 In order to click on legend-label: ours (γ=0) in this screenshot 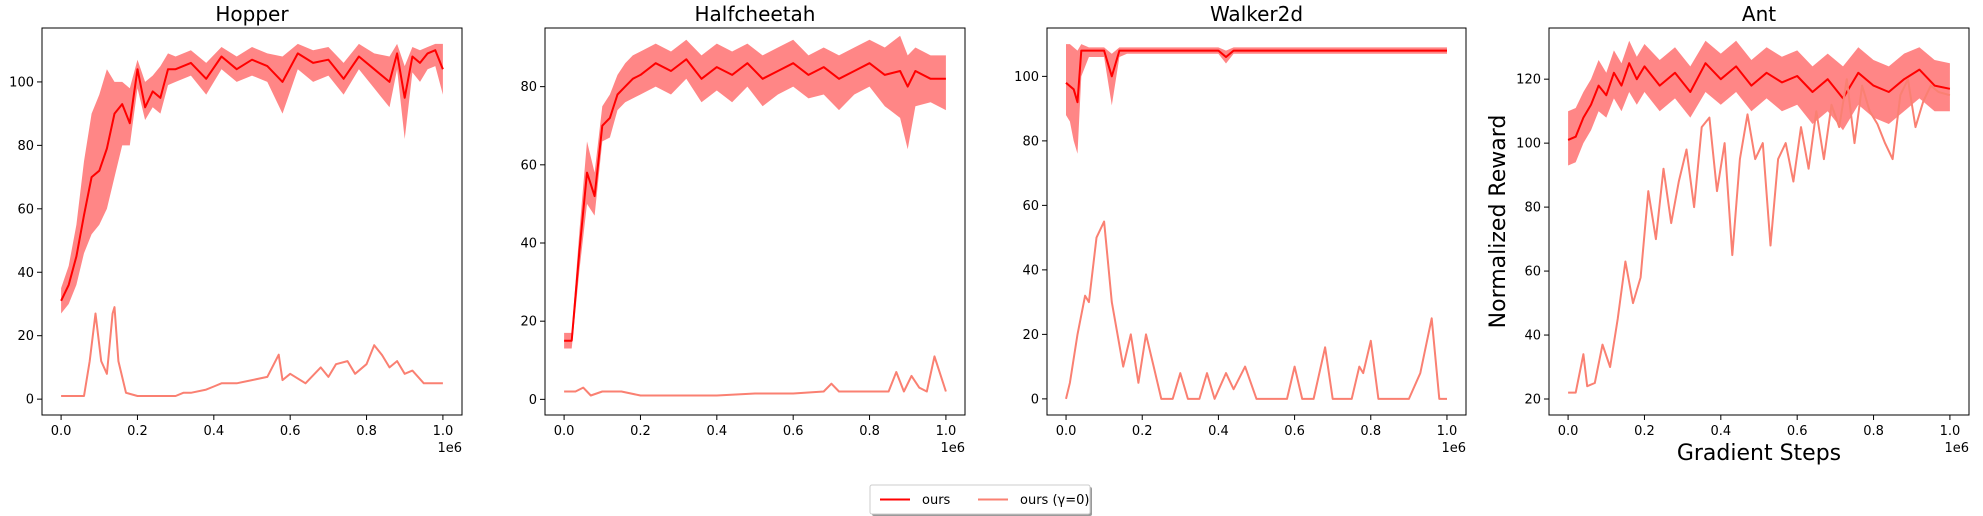, I will do `click(1054, 500)`.